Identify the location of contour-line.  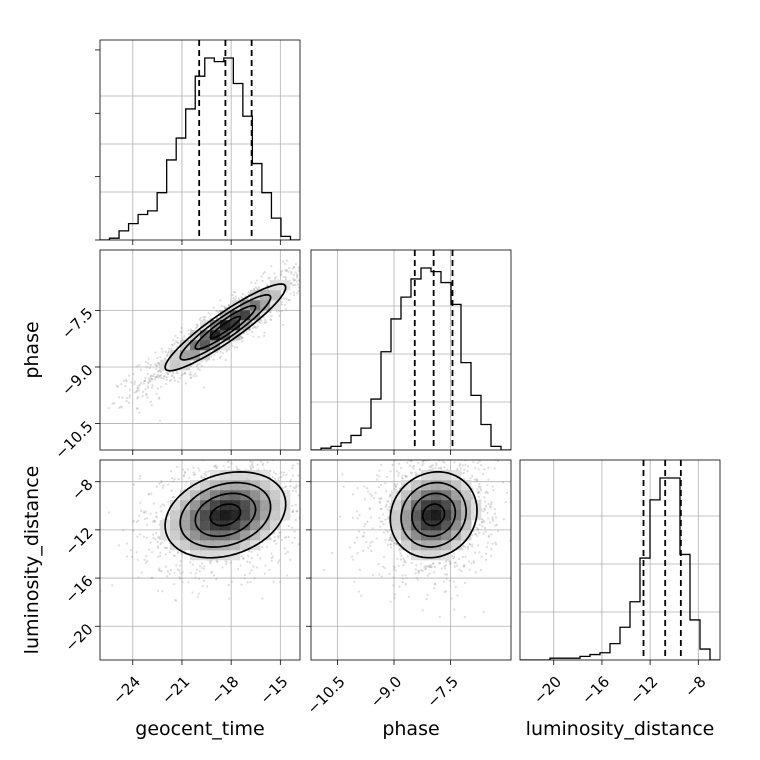
(225, 514).